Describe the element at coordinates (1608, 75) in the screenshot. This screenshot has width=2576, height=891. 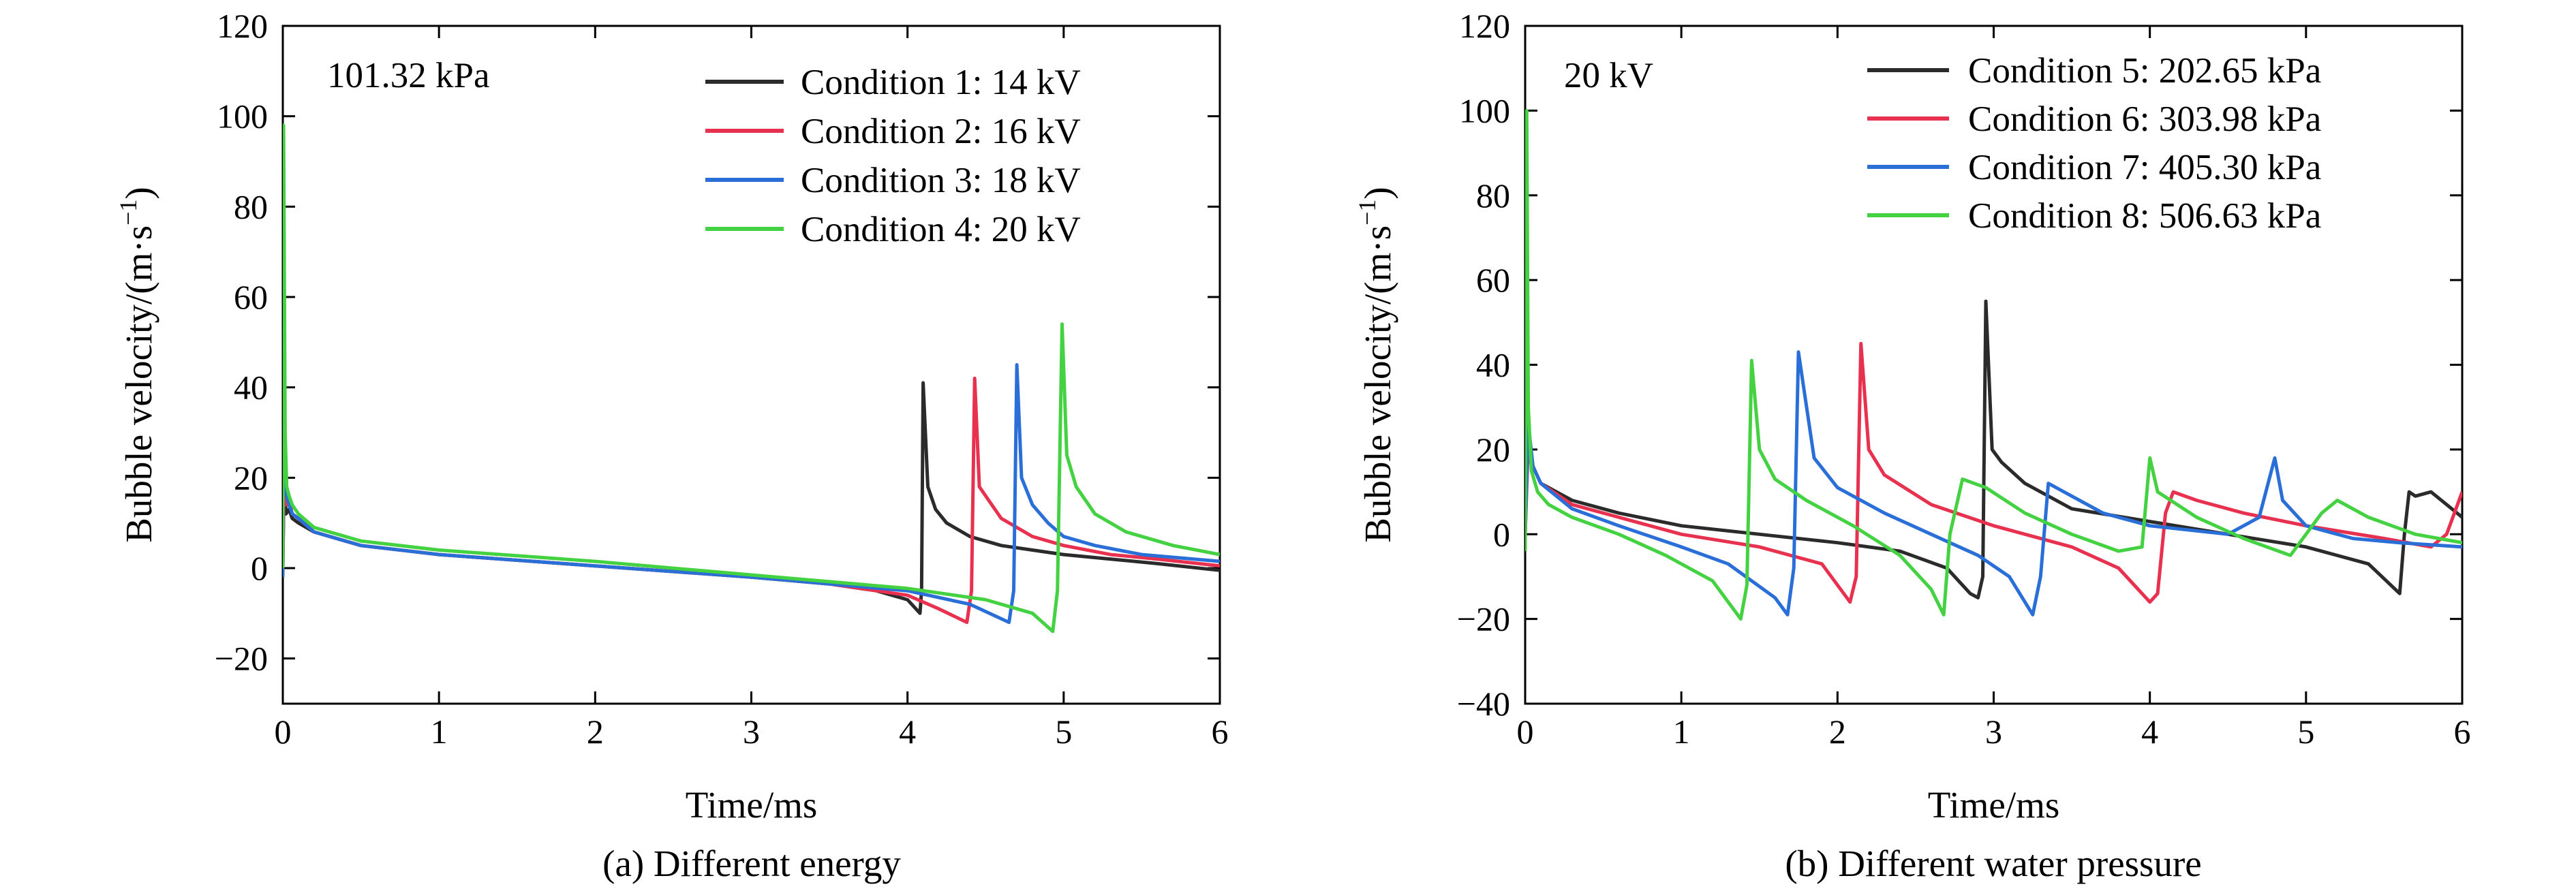
I see `condition-annotation: 20 kV` at that location.